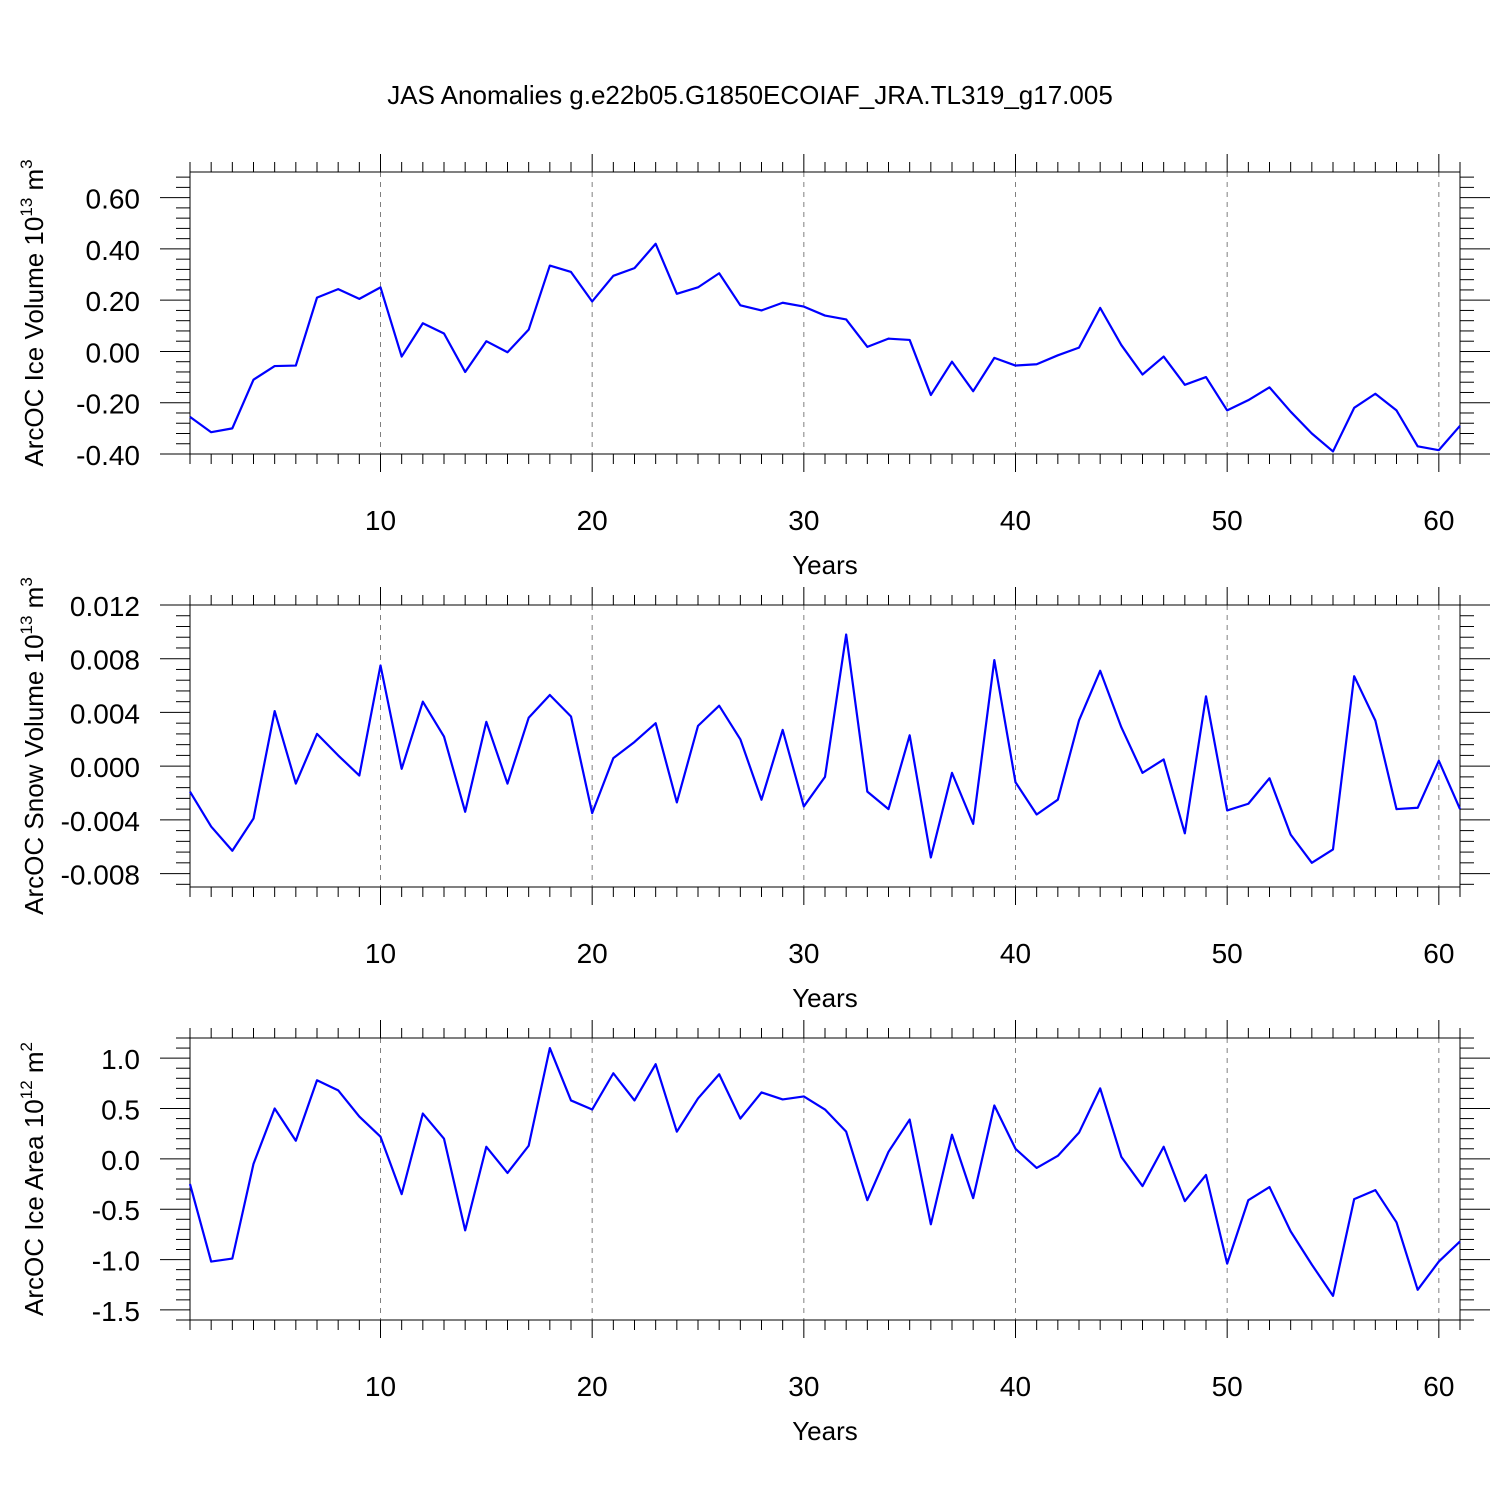 Image resolution: width=1500 pixels, height=1500 pixels. Describe the element at coordinates (105, 606) in the screenshot. I see `snow-volume-ytick-label: 0.012` at that location.